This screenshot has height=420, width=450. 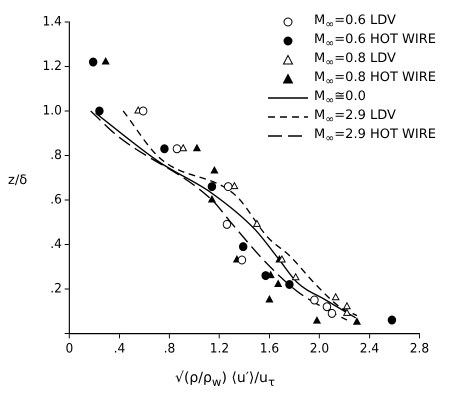 I want to click on legend-label: M$_{∞}$=0.6 HOT WIRE, so click(x=375, y=41).